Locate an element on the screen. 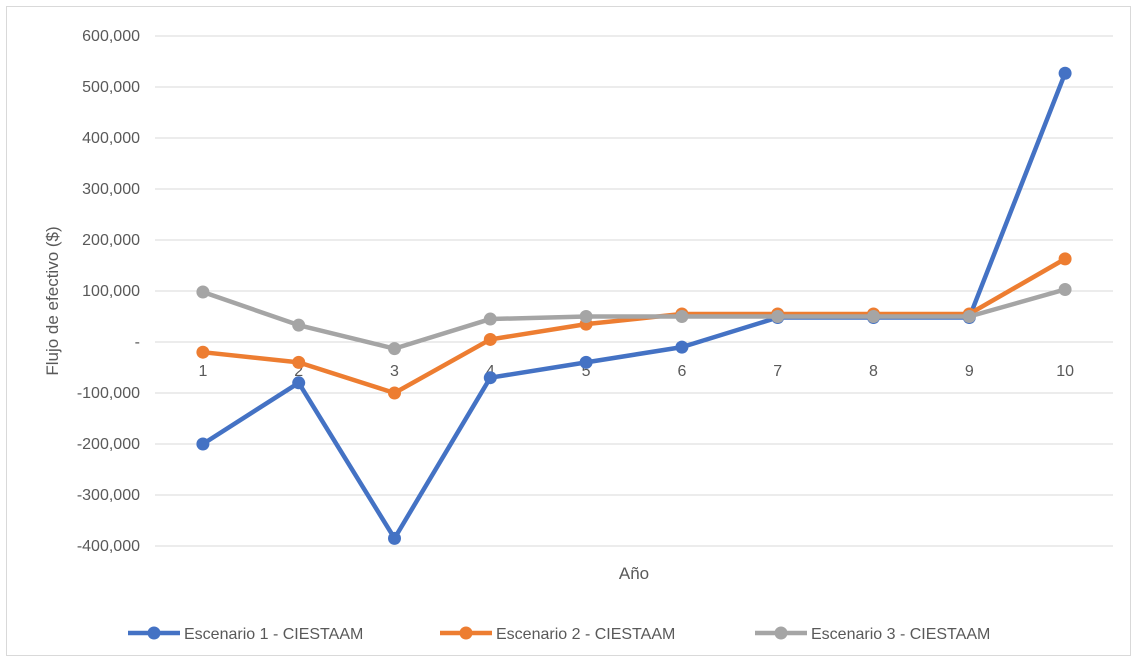  y-tick-label: 400,000 is located at coordinates (111, 138).